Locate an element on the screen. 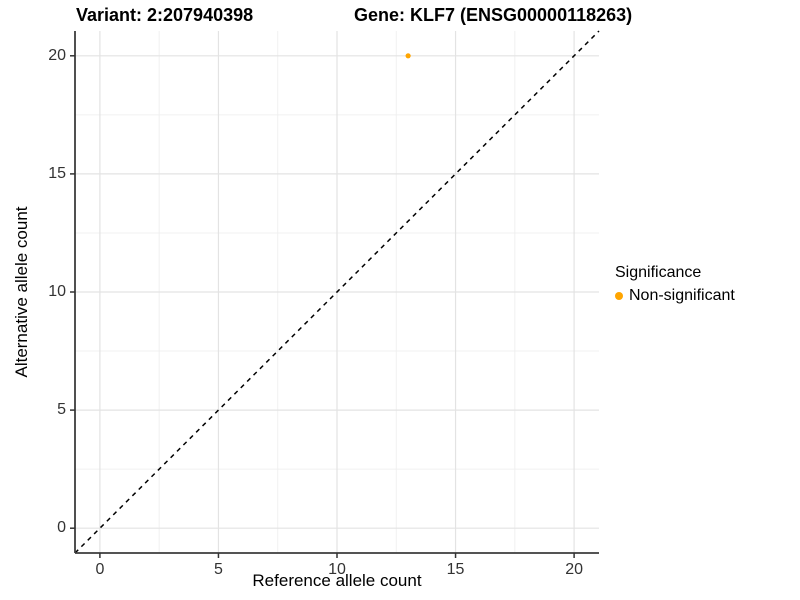  x-tick-label: 15 is located at coordinates (455, 569).